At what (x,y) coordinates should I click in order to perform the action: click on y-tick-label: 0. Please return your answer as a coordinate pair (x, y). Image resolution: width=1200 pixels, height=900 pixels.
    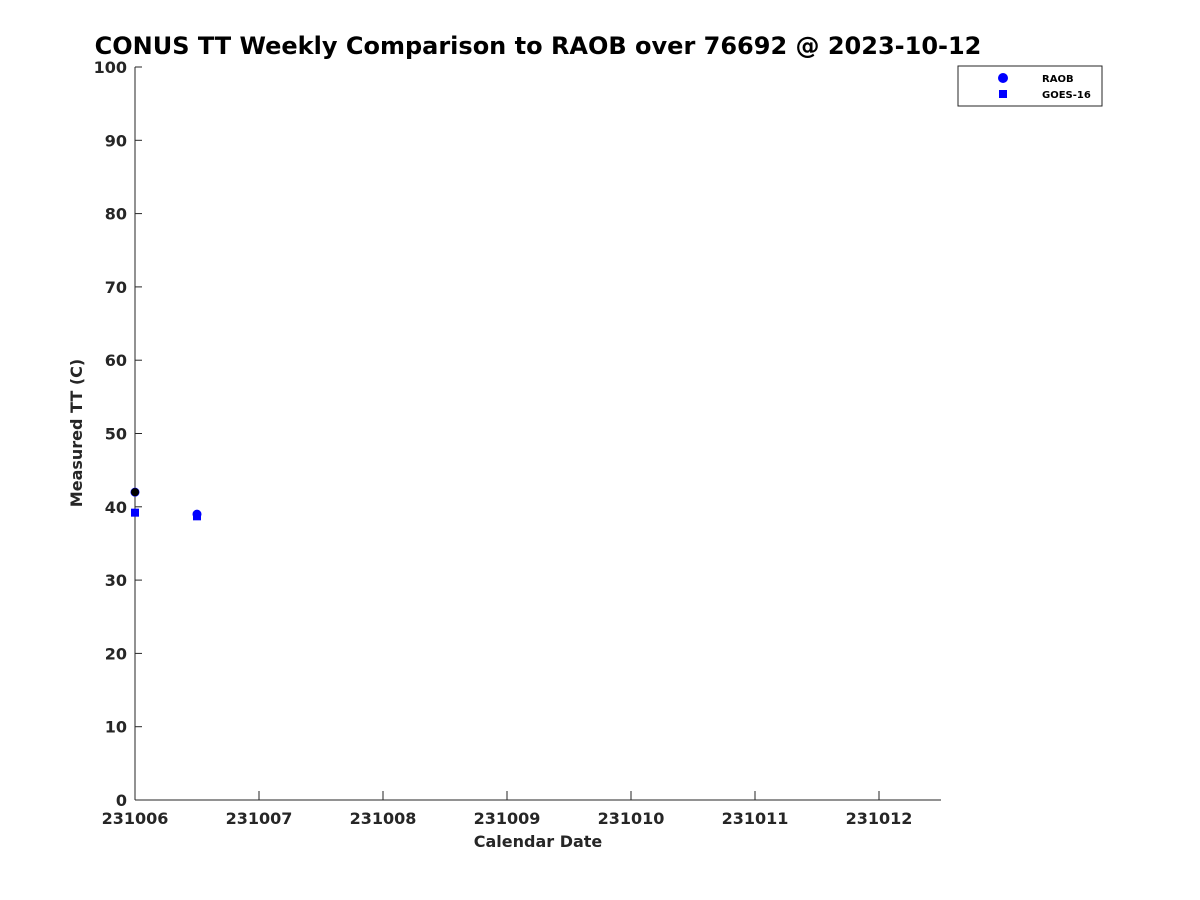
    Looking at the image, I should click on (121, 800).